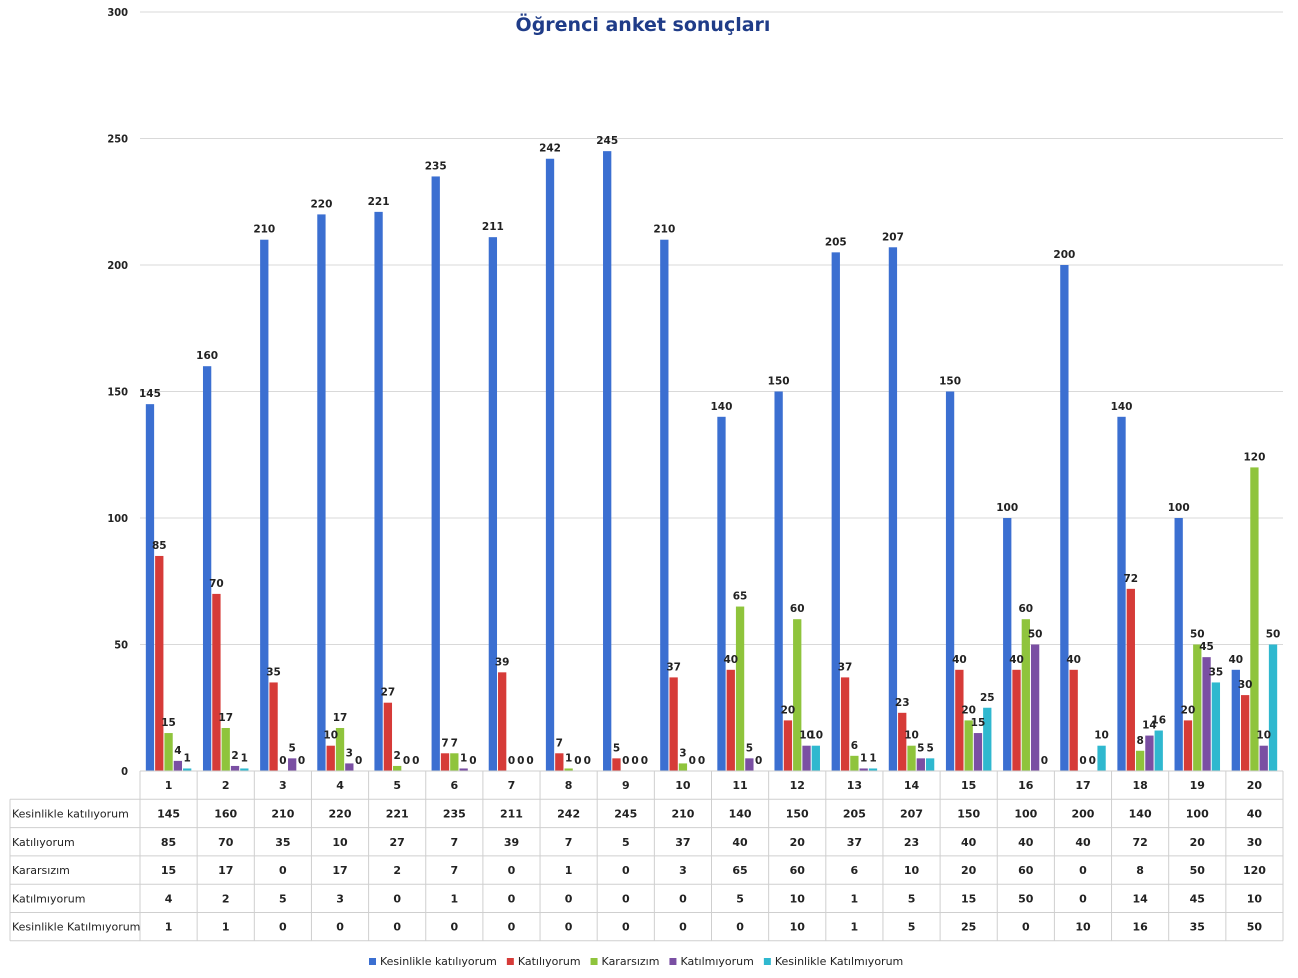 The width and height of the screenshot is (1298, 978). I want to click on y-tick-label: 250, so click(117, 139).